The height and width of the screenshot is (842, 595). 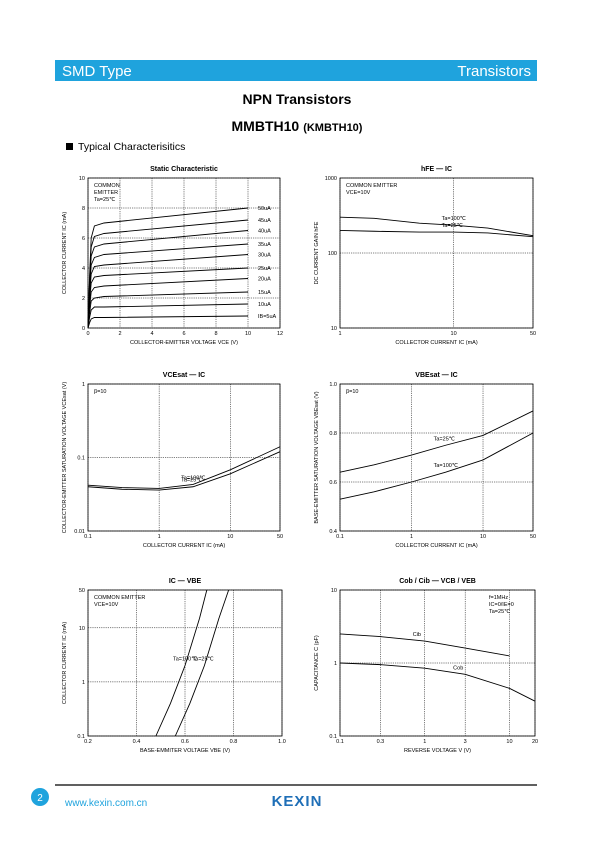 I want to click on series-label: 25uA, so click(x=264, y=269).